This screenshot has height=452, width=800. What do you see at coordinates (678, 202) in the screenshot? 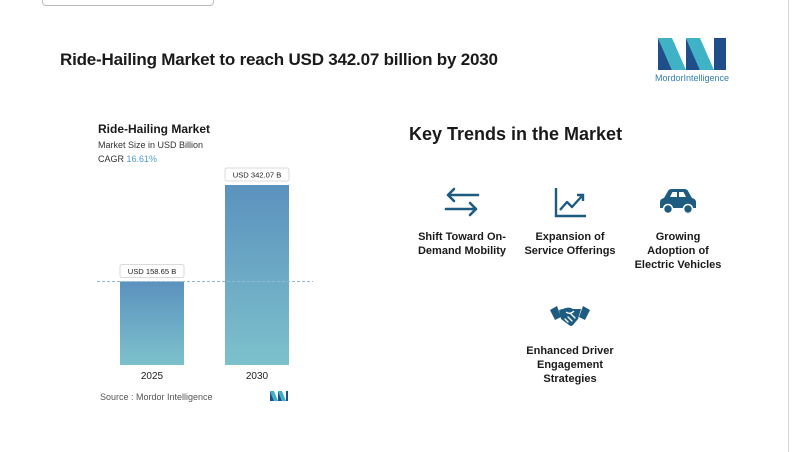
I see `car-icon` at bounding box center [678, 202].